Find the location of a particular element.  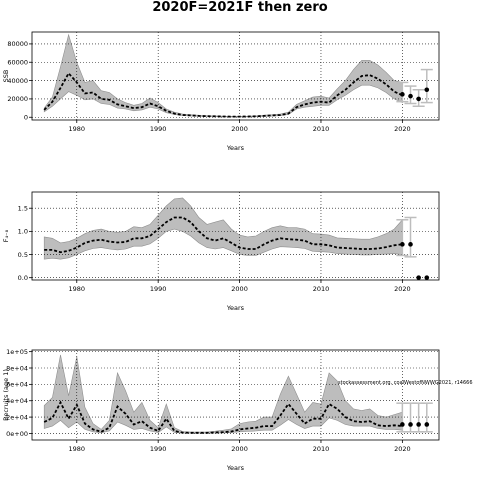

y-tick-label: 1.0 is located at coordinates (23, 232).